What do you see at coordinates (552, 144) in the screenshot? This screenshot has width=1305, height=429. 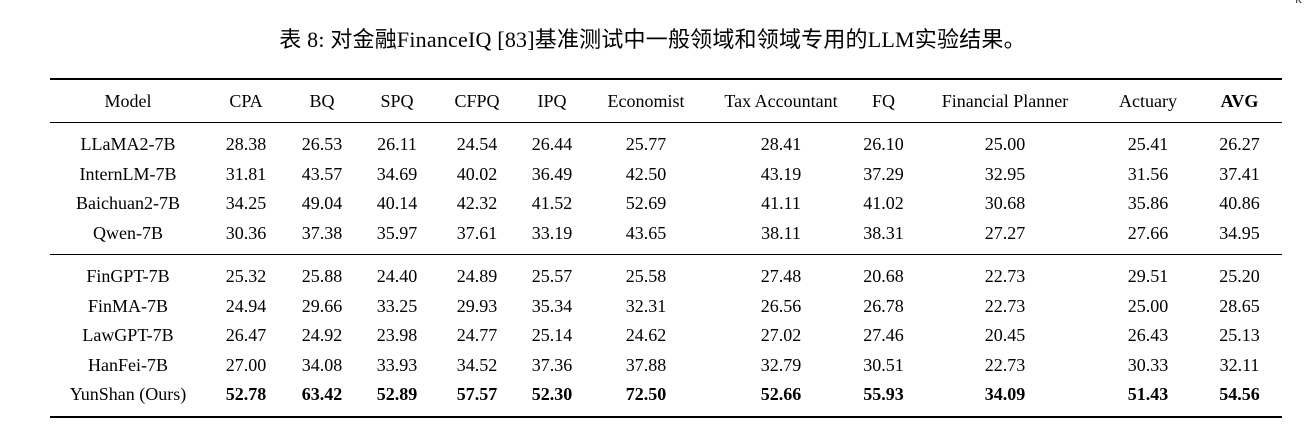 I see `score-cell: 26.44` at bounding box center [552, 144].